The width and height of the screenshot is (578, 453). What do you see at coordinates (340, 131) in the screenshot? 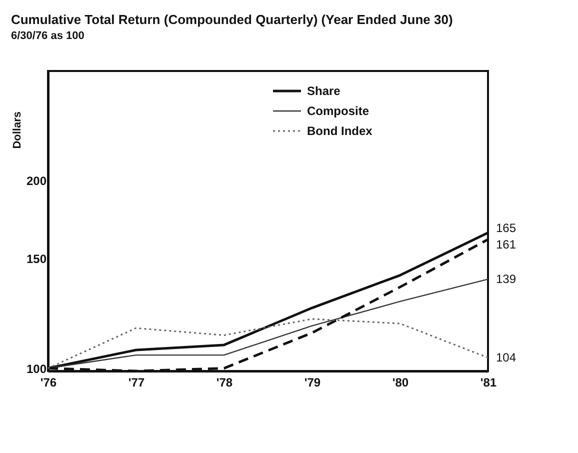
I see `legend-label: Bond Index` at bounding box center [340, 131].